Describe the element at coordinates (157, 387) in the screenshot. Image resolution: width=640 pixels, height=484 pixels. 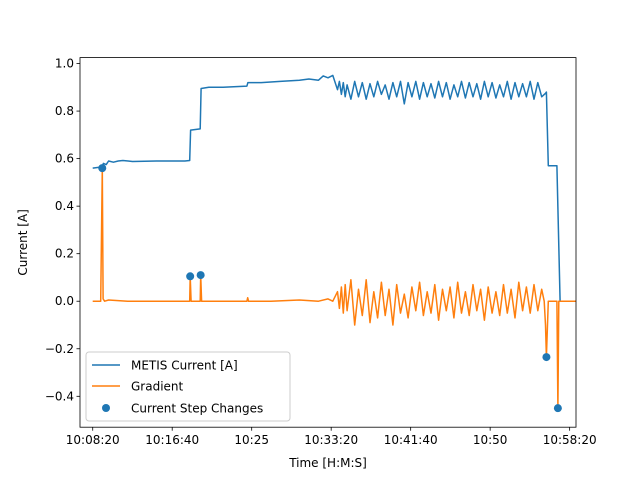
I see `legend-label: Gradient` at that location.